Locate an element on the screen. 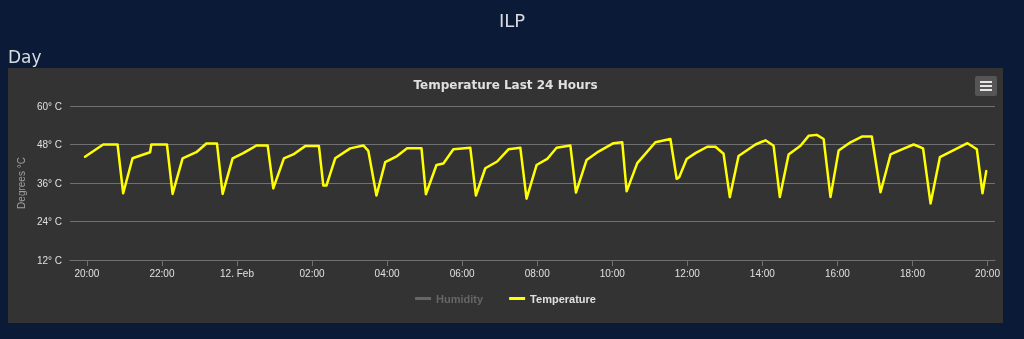 The image size is (1024, 339). y-tick-label: 12° C is located at coordinates (49, 260).